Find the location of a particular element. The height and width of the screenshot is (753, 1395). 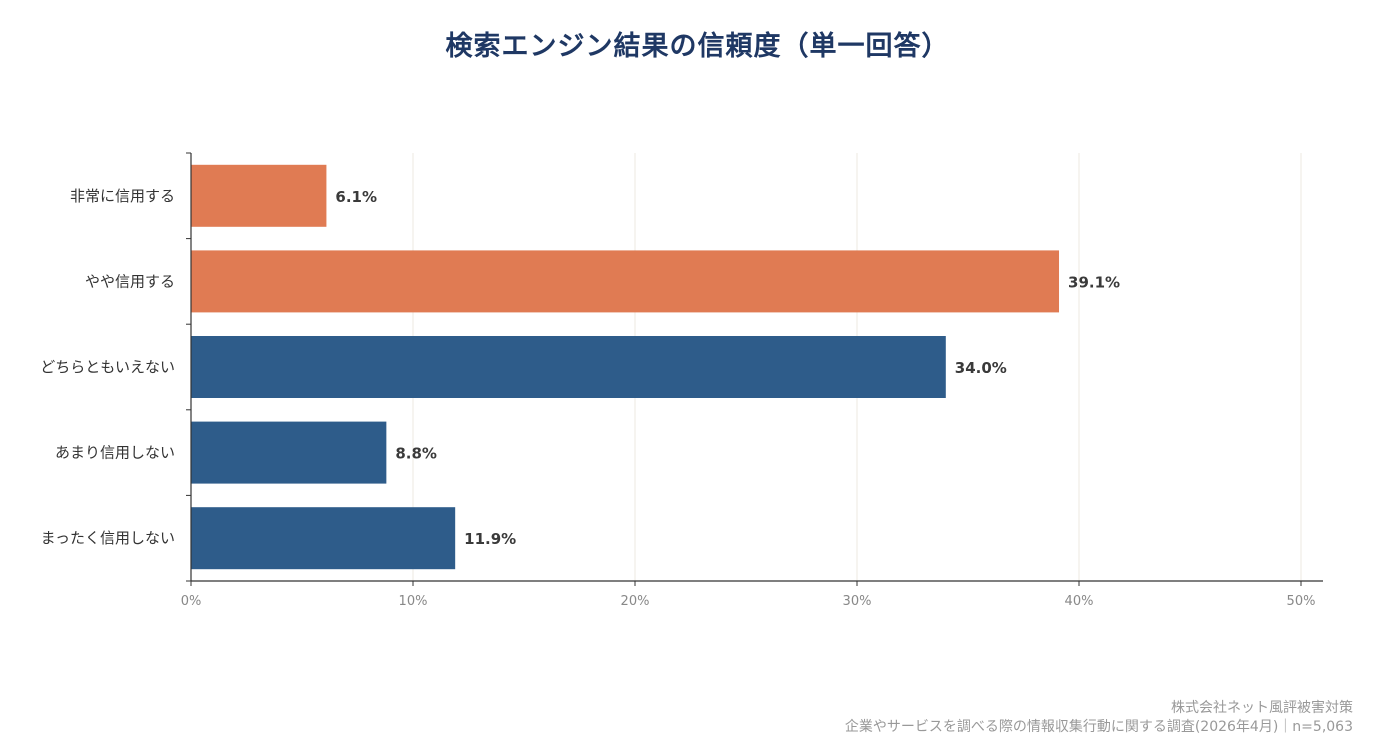

category-label: まったく信用しない is located at coordinates (108, 538).